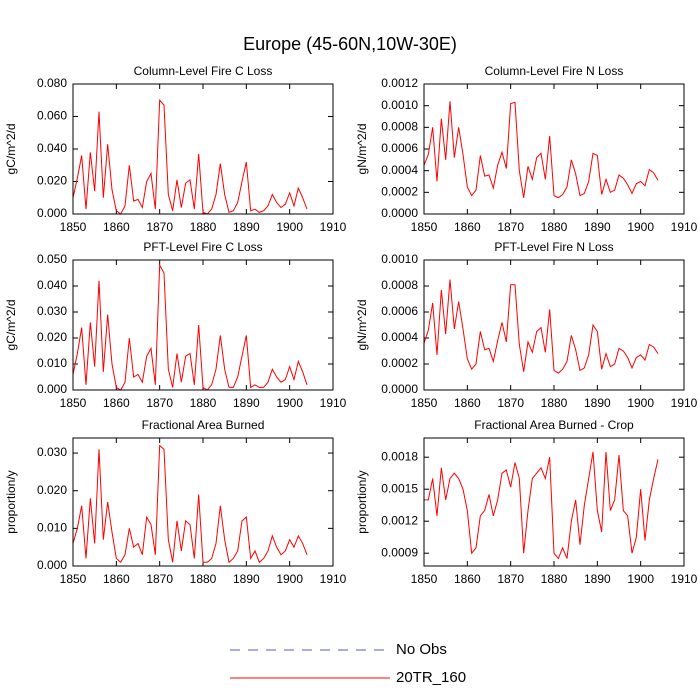  What do you see at coordinates (399, 552) in the screenshot?
I see `y-tick-label: 0.0009` at bounding box center [399, 552].